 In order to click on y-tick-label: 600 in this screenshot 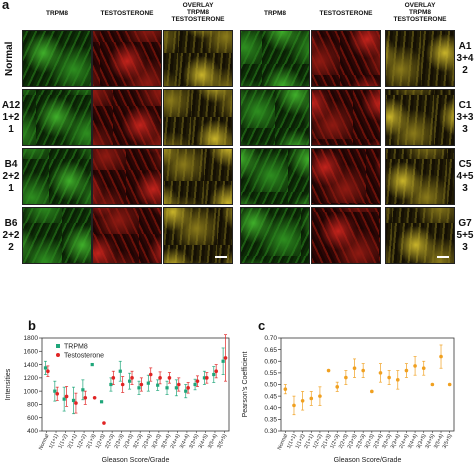, I will do `click(32, 418)`.